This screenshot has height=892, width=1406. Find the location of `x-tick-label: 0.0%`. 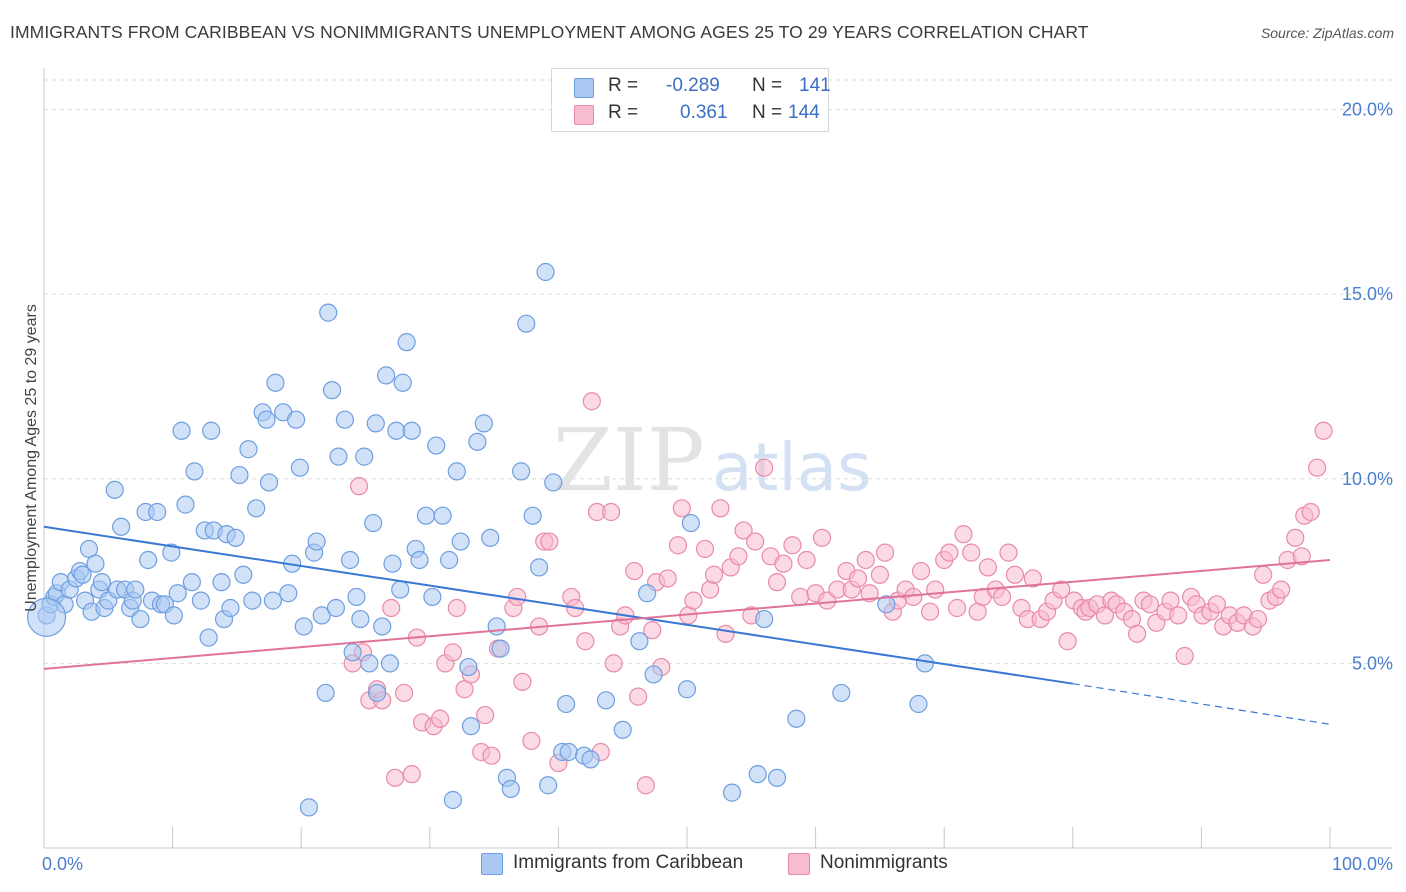

x-tick-label: 0.0% is located at coordinates (62, 864).